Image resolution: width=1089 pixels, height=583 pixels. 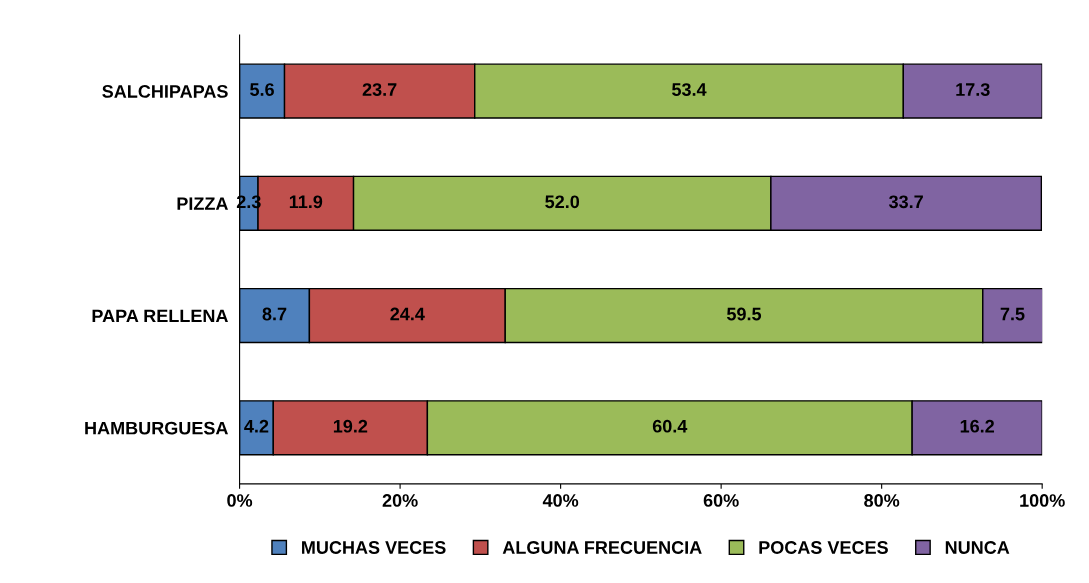 What do you see at coordinates (1012, 314) in the screenshot?
I see `data-label: 7.5` at bounding box center [1012, 314].